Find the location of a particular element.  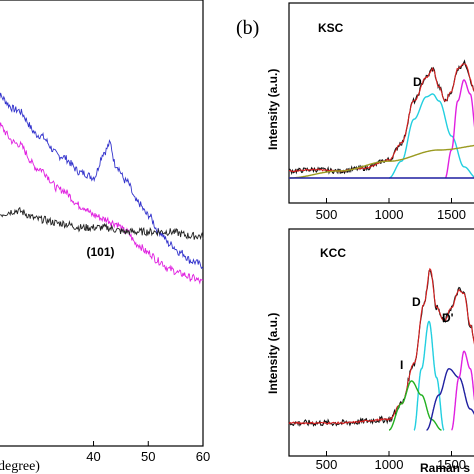

kcc-x-tick-label: 1500 is located at coordinates (451, 464).